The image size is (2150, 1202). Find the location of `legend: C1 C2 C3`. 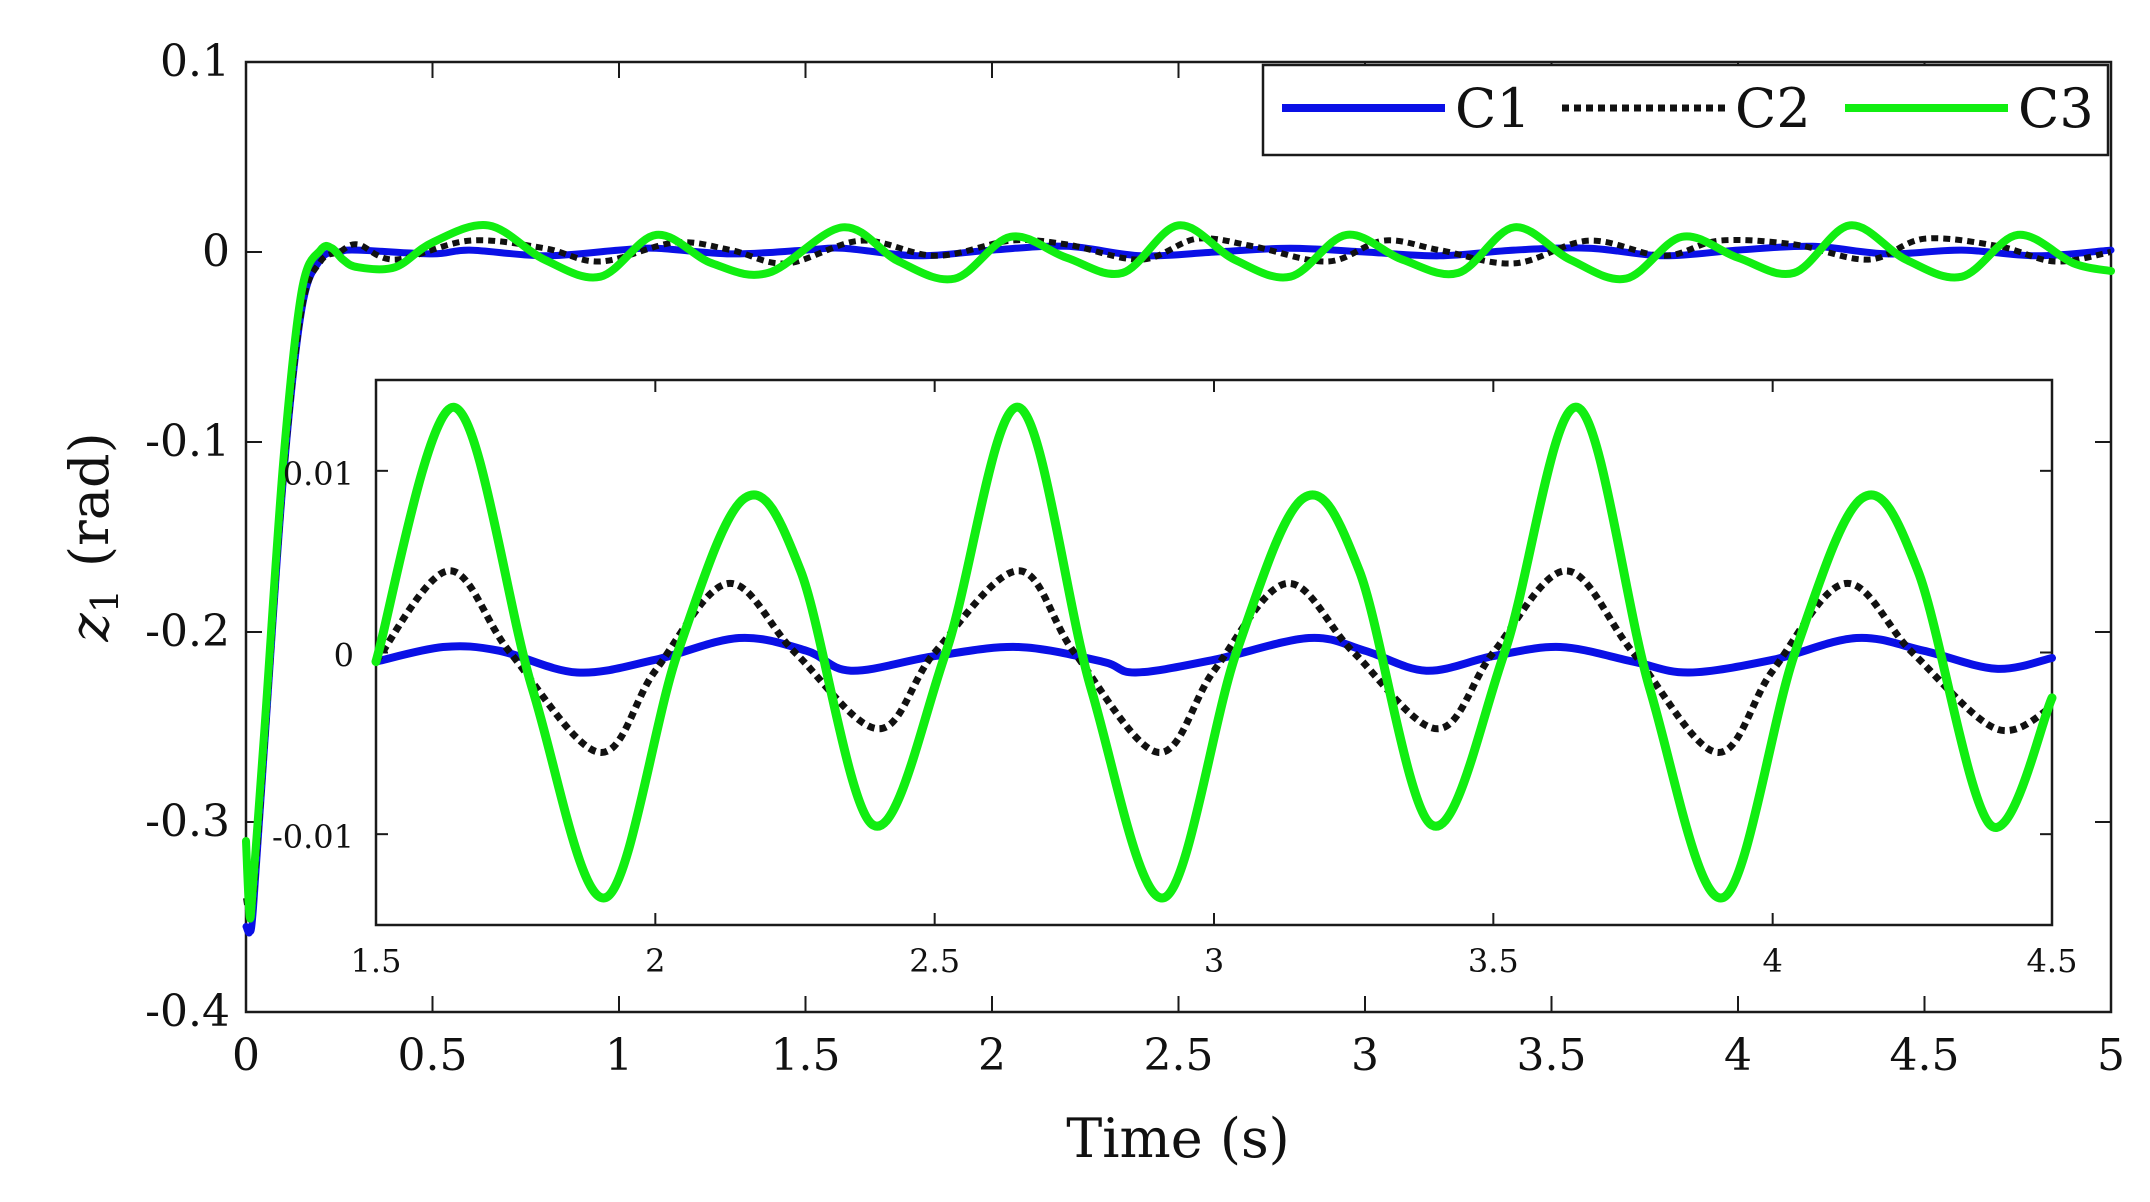

legend: C1 C2 C3 is located at coordinates (1685, 110).